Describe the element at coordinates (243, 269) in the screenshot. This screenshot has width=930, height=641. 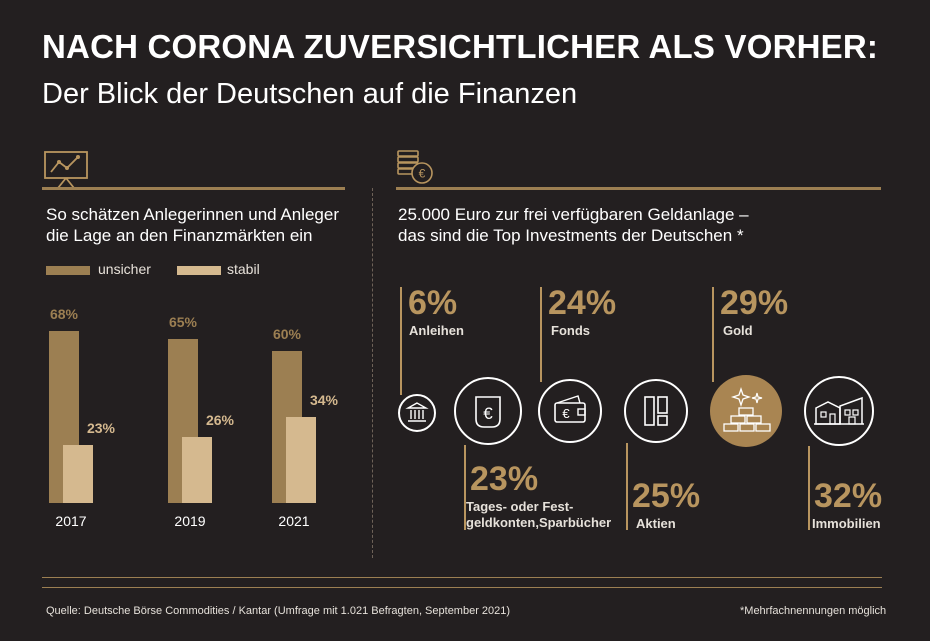
I see `legend-label-stabil: stabil` at that location.